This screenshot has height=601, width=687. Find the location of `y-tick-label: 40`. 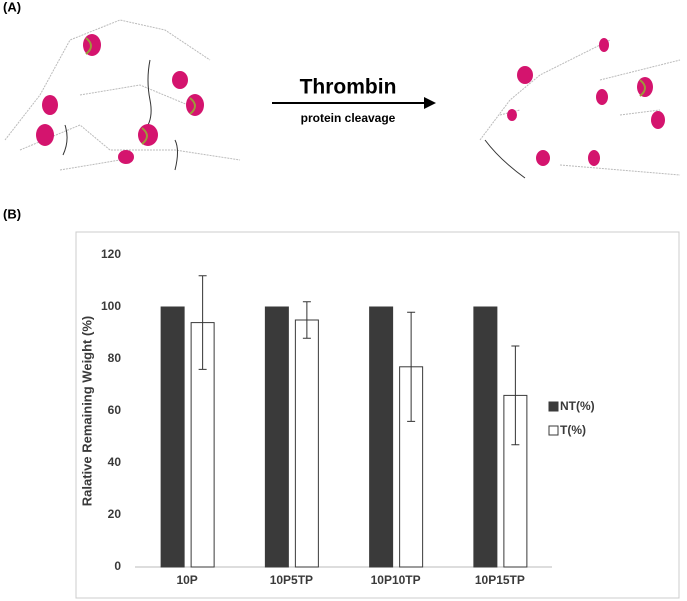

y-tick-label: 40 is located at coordinates (115, 462).